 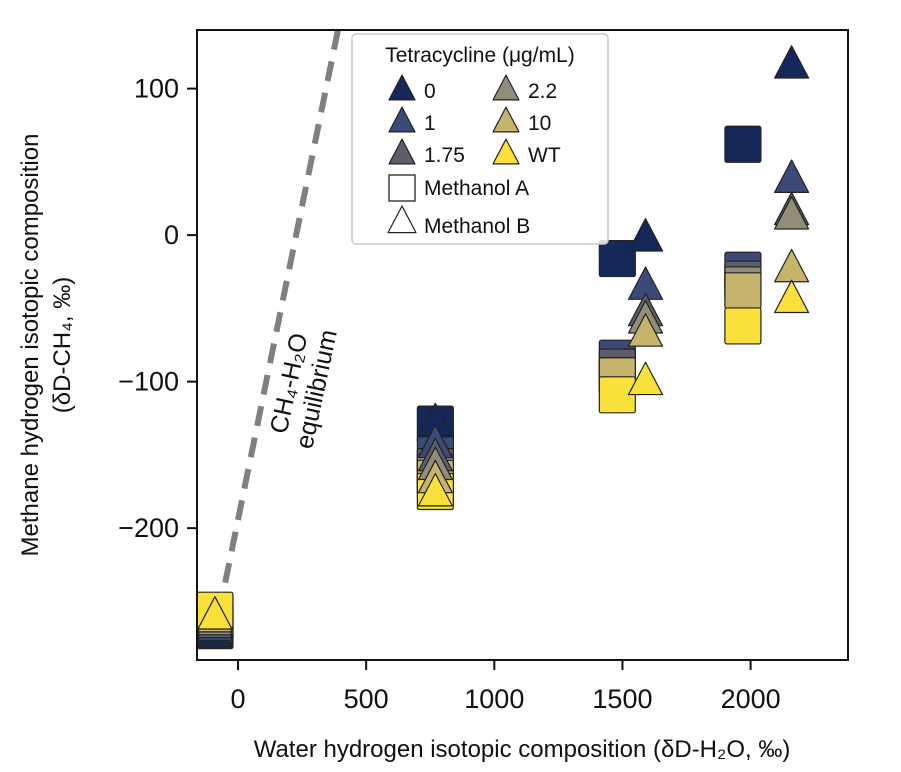 What do you see at coordinates (148, 382) in the screenshot?
I see `y-tick-label: −100` at bounding box center [148, 382].